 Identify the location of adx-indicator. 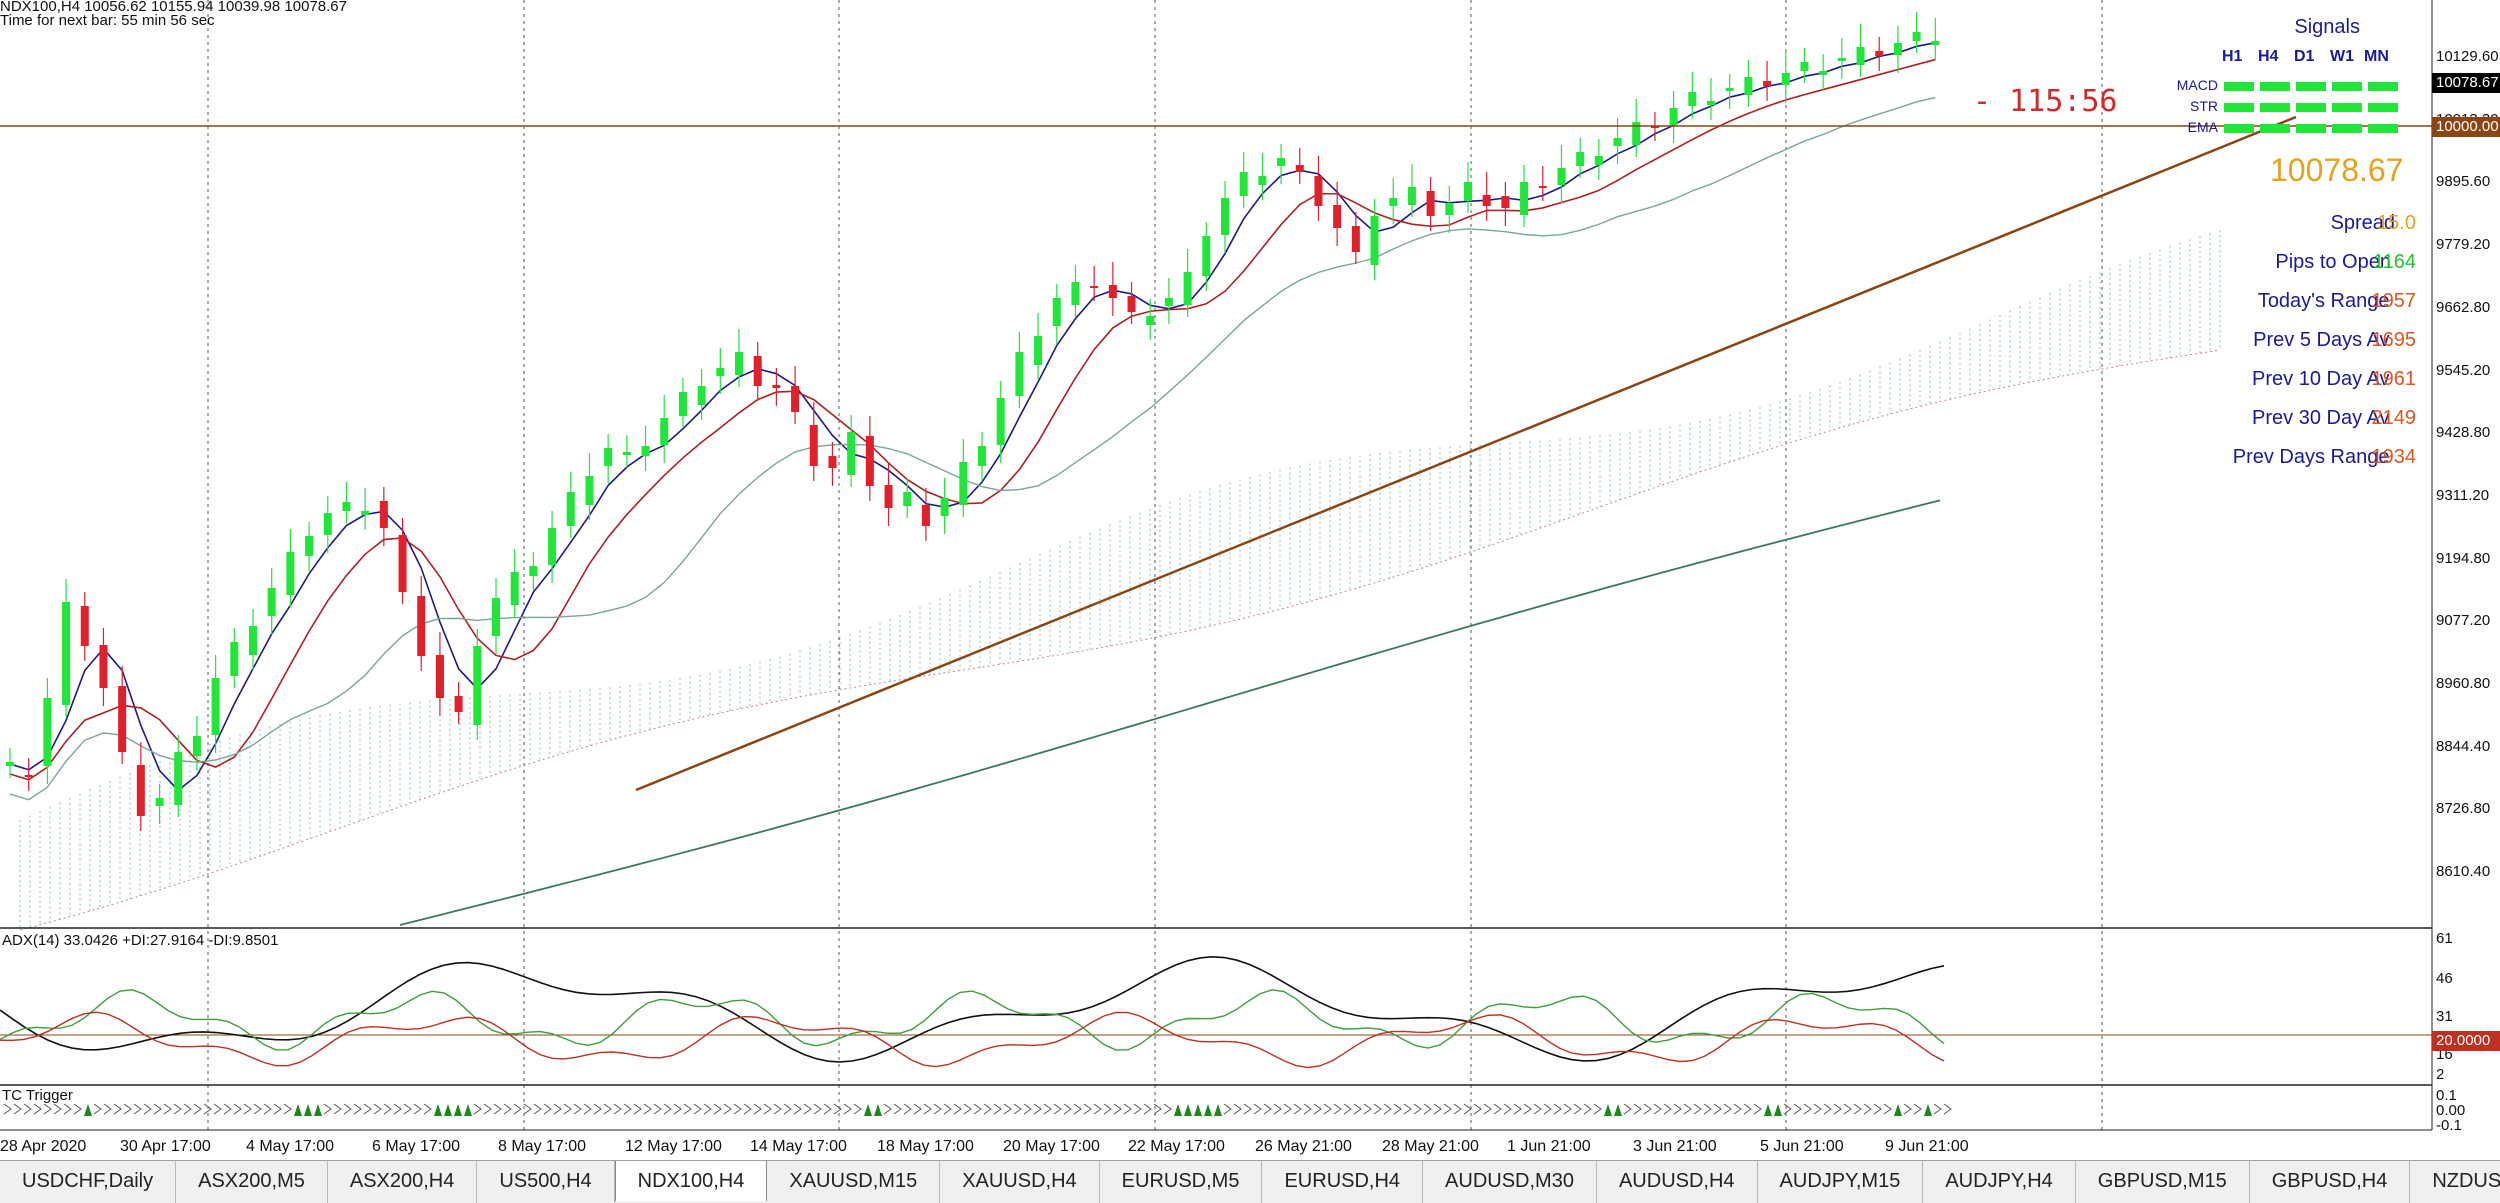
(1216, 1012).